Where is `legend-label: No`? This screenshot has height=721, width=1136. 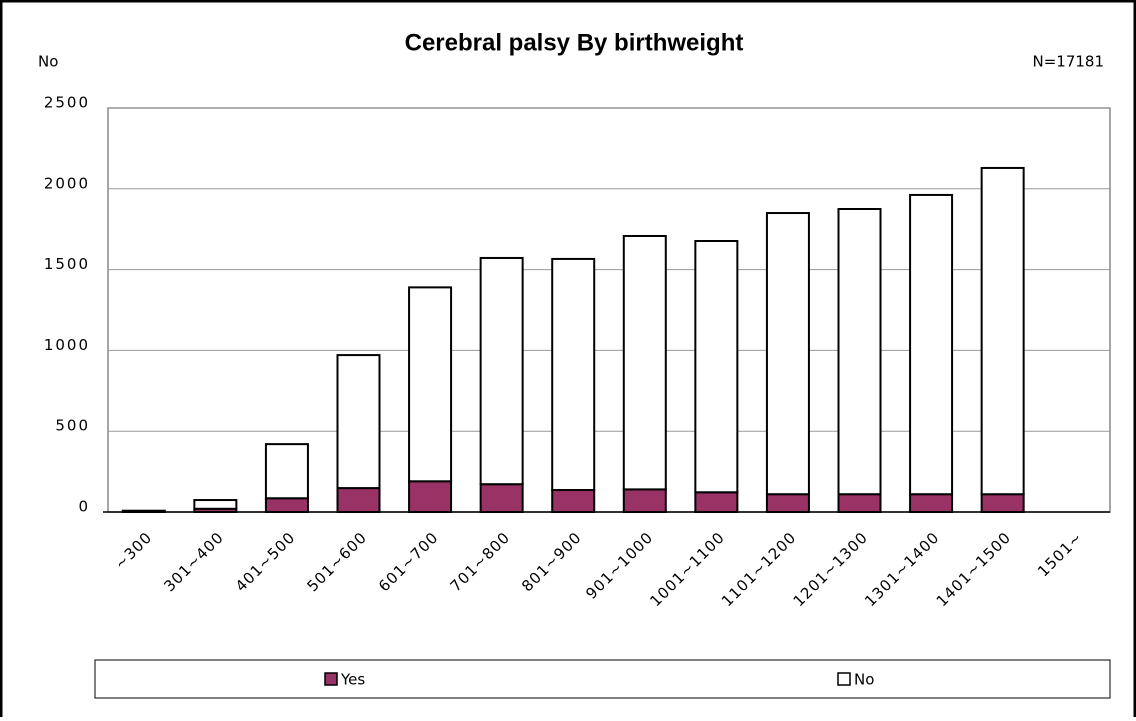 legend-label: No is located at coordinates (864, 680).